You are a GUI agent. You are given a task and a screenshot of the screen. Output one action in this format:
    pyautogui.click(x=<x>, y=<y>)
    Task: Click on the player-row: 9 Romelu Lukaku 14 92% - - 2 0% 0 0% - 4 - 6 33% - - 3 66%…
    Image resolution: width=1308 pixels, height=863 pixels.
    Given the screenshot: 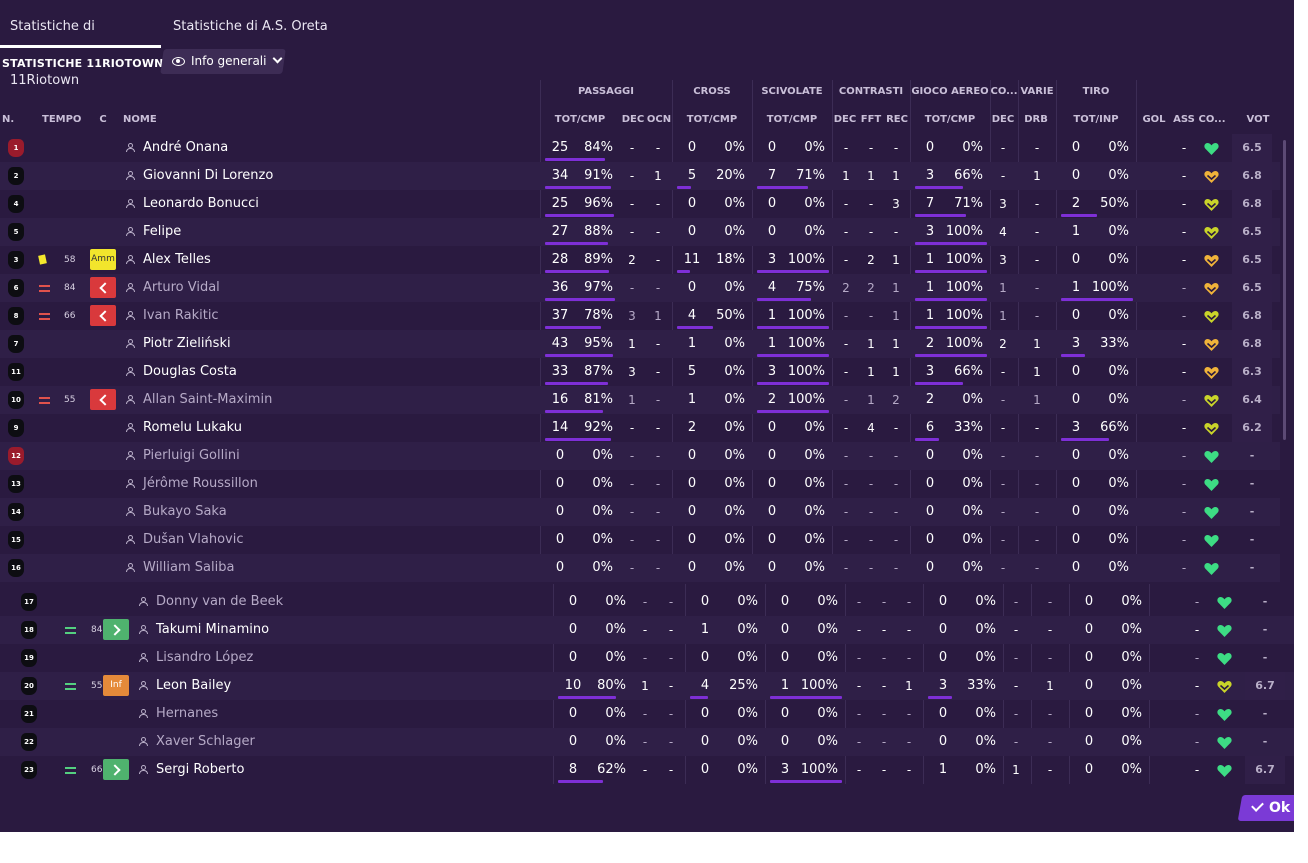 What is the action you would take?
    pyautogui.click(x=640, y=428)
    